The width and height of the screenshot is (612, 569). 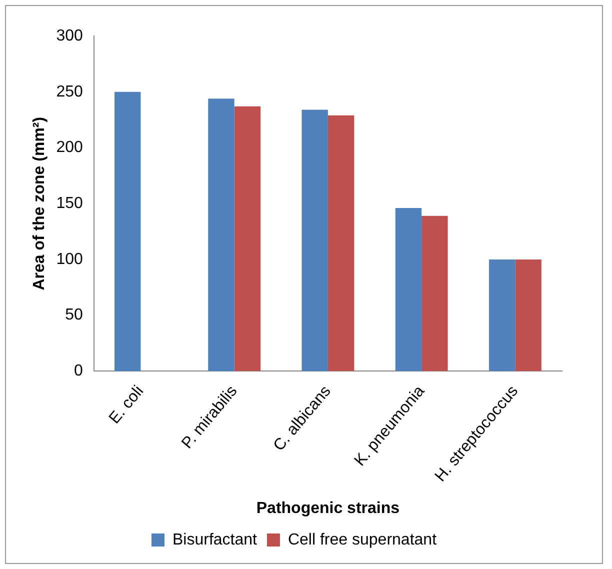 I want to click on x-axis-title: Pathogenic strains, so click(x=328, y=508).